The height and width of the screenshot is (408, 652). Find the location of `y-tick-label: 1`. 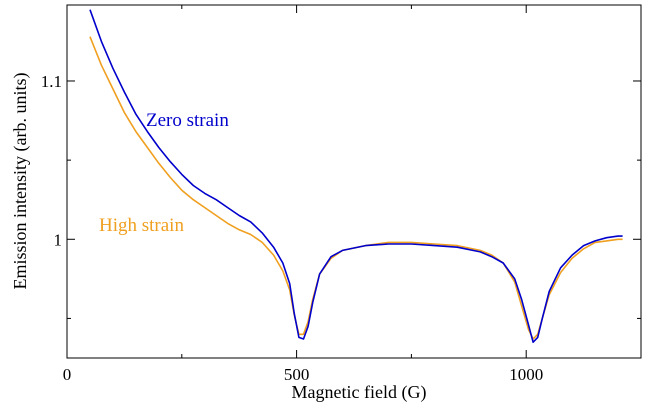

y-tick-label: 1 is located at coordinates (58, 239).